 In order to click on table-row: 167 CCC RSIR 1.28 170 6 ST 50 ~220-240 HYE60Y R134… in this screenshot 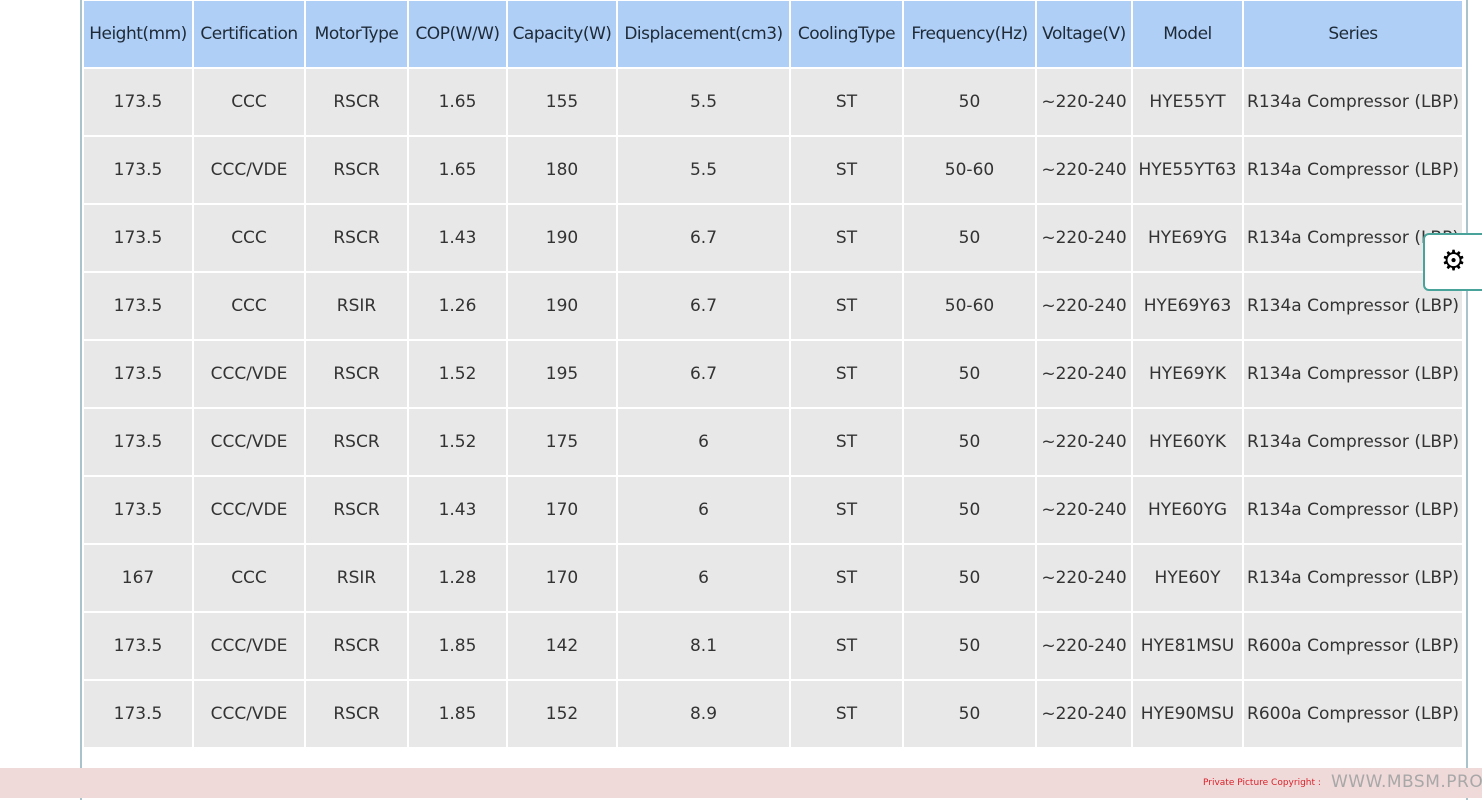, I will do `click(773, 578)`.